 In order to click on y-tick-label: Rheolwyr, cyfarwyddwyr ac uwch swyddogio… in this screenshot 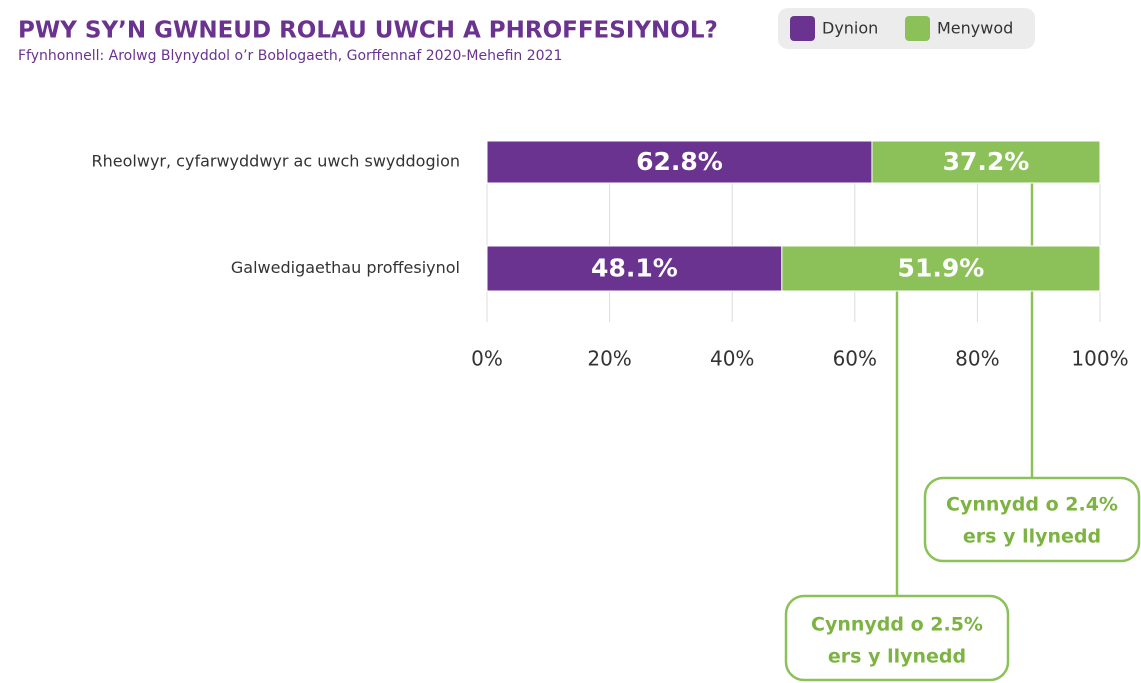, I will do `click(276, 161)`.